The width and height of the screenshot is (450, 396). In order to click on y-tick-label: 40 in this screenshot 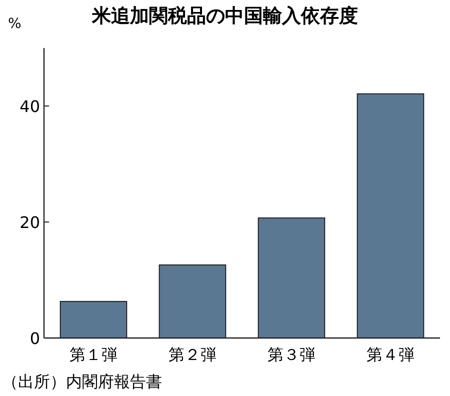, I will do `click(30, 106)`.